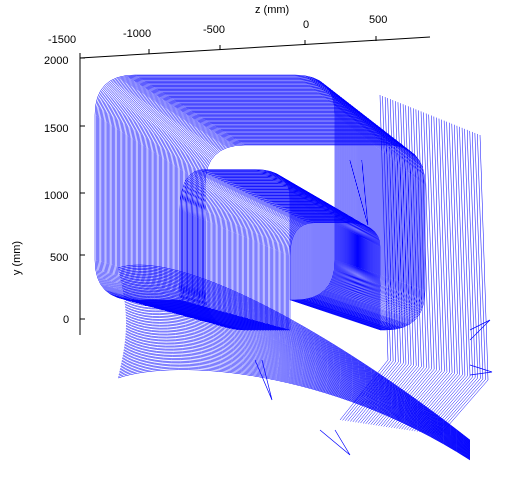  I want to click on z-tick-label: -1500, so click(62, 40).